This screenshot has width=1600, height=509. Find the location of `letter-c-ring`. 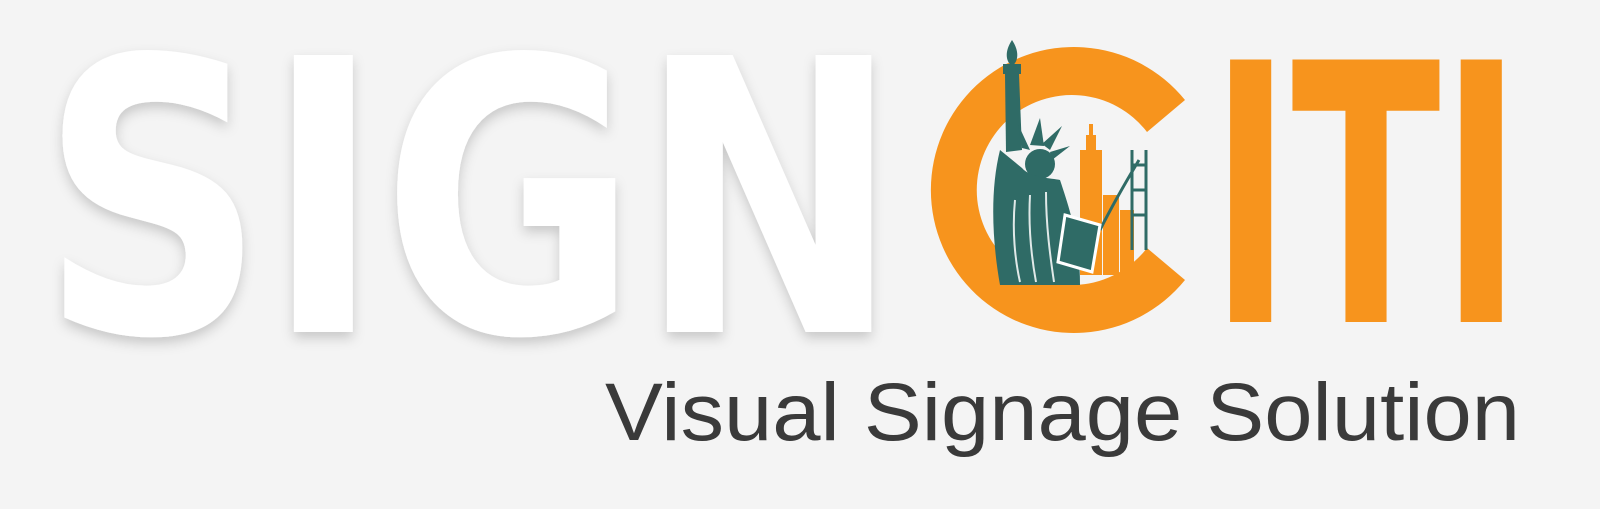

letter-c-ring is located at coordinates (1057, 189).